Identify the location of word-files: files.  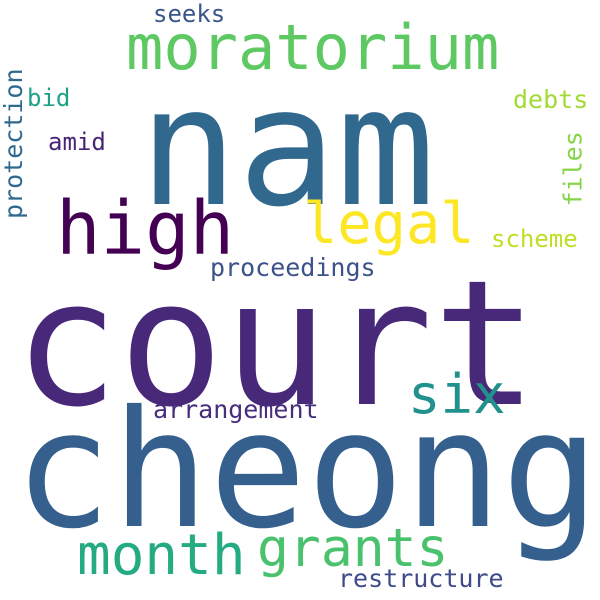
(573, 169).